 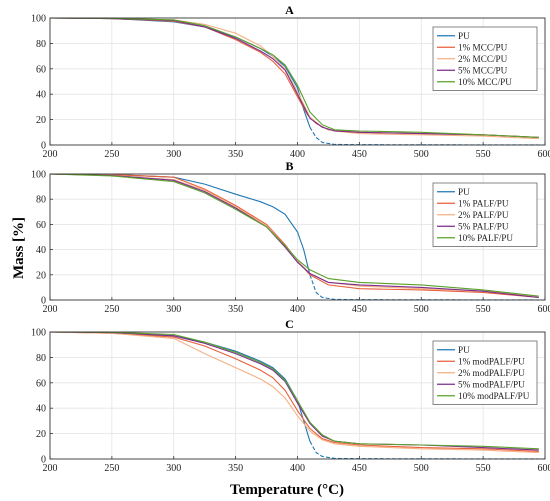 I want to click on legend-entry: 5% PALF/PU, so click(x=483, y=226).